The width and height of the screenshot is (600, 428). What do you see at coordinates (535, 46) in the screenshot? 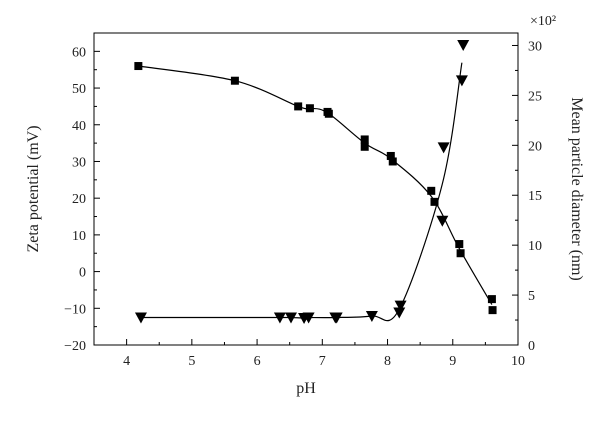
I see `y2-tick-label: 30` at bounding box center [535, 46].